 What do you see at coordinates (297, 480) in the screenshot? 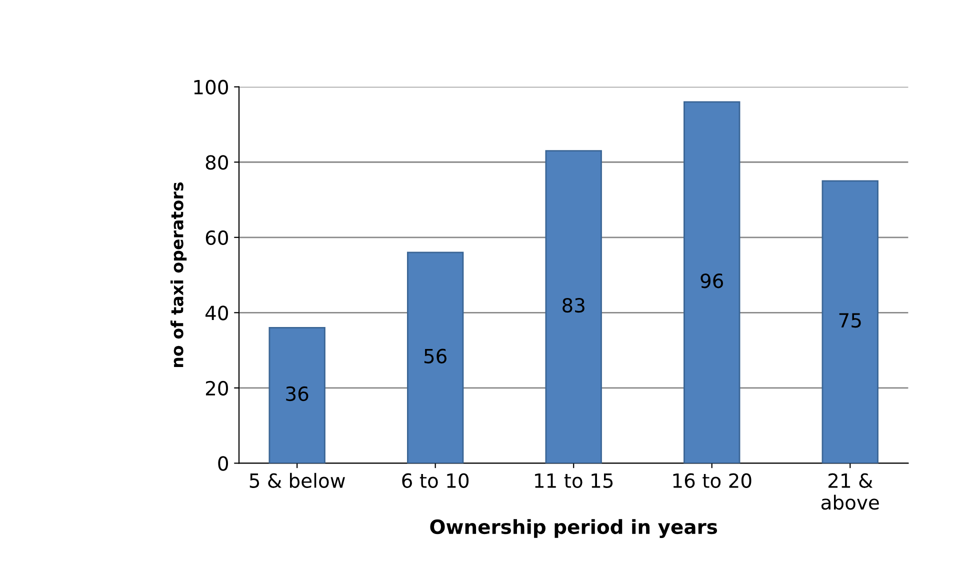
I see `x-tick-label: 5 & below` at bounding box center [297, 480].